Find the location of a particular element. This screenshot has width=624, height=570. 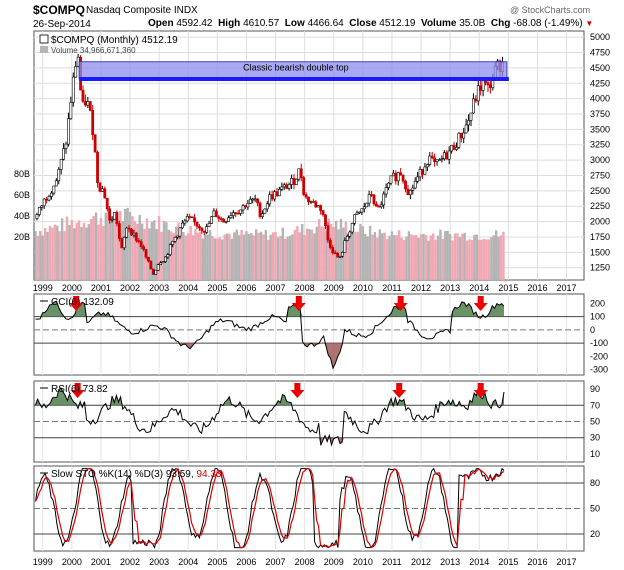

price-tick-label: 2250 is located at coordinates (600, 206).